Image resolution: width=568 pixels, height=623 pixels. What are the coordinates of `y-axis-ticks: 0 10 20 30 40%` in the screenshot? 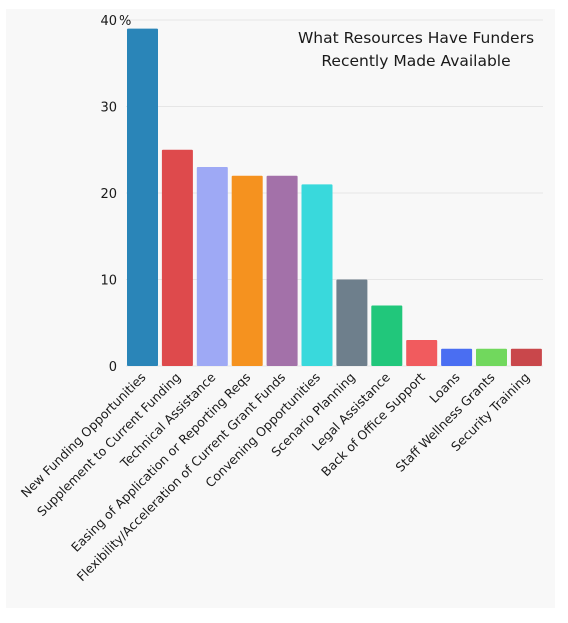 It's located at (115, 194).